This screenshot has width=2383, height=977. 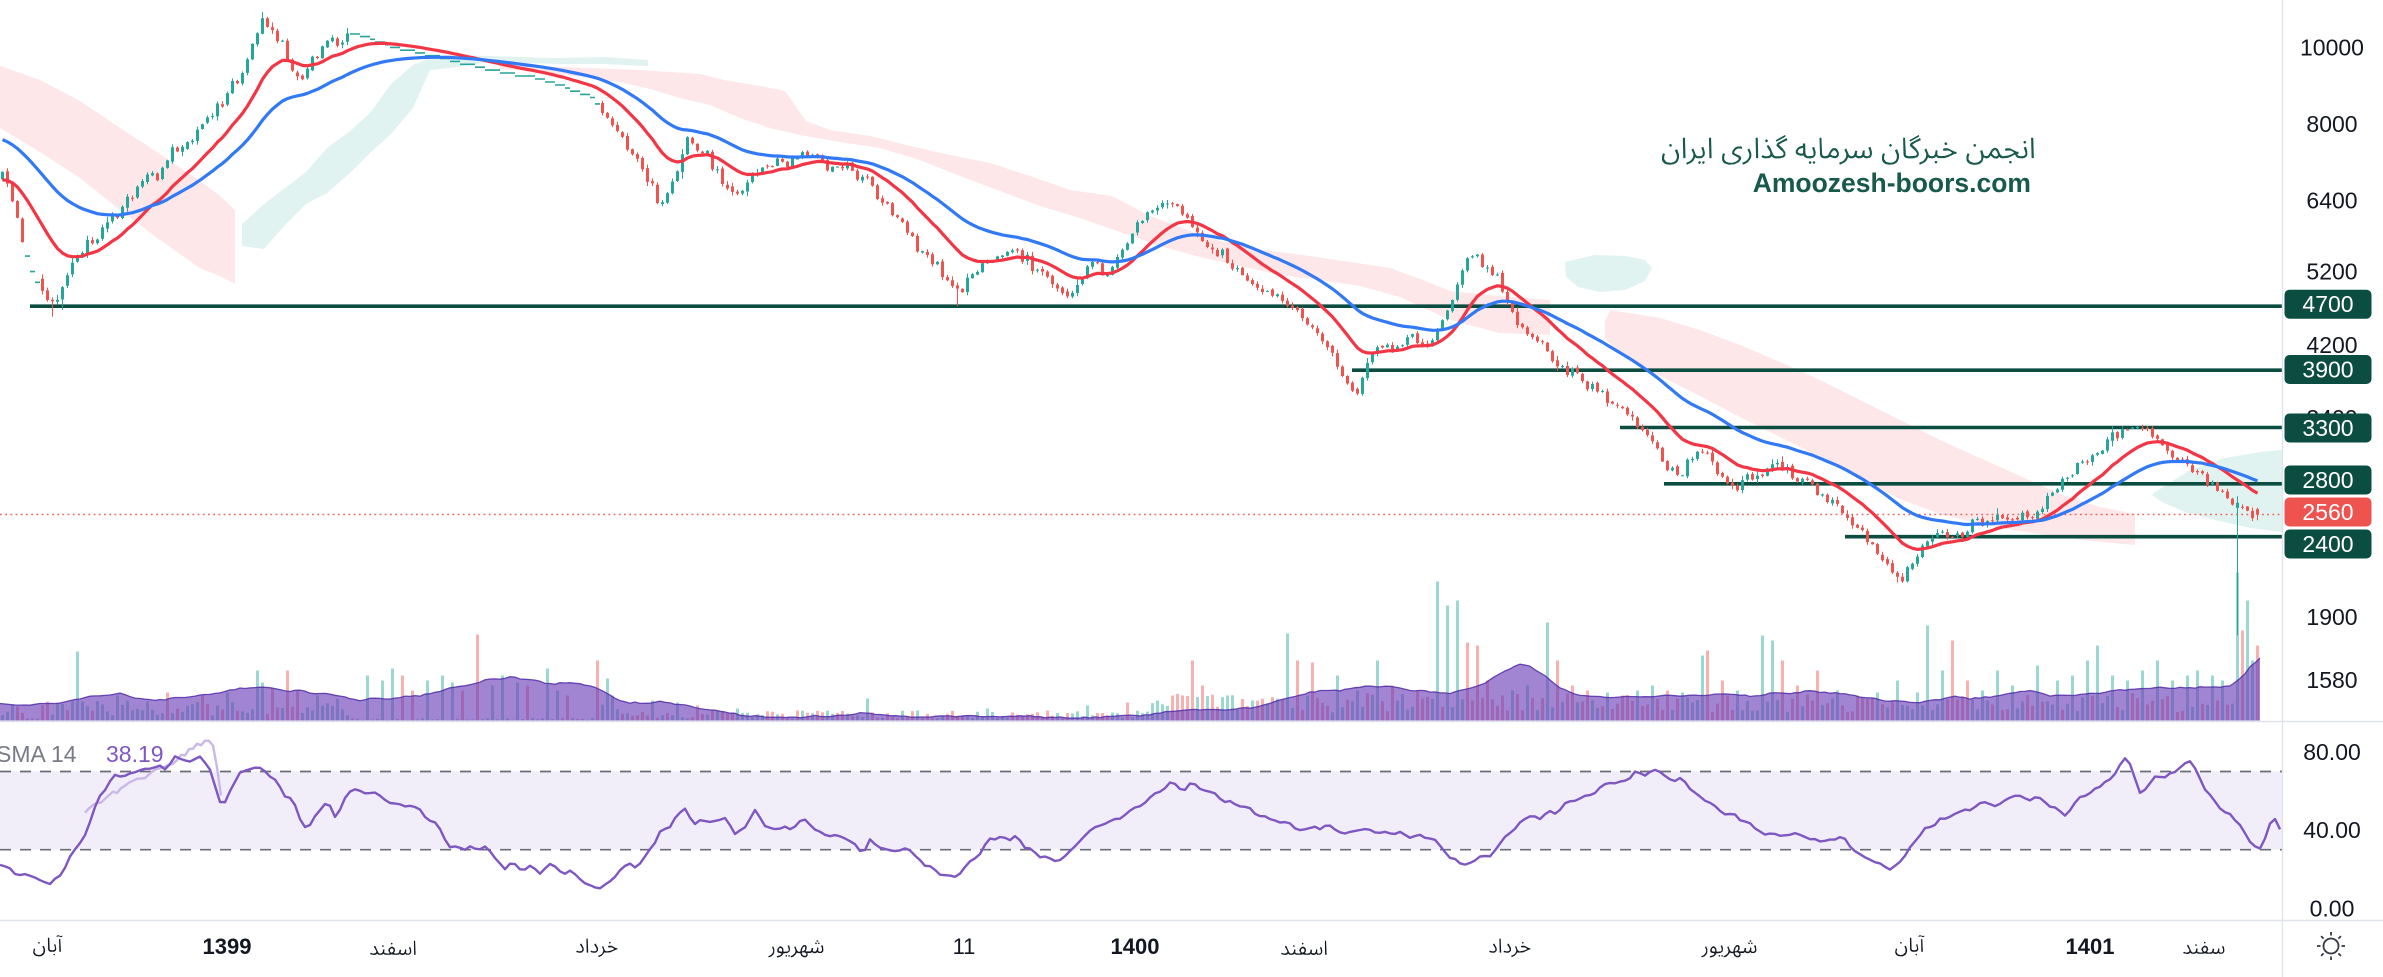 I want to click on svg-text: 1401, so click(x=2090, y=946).